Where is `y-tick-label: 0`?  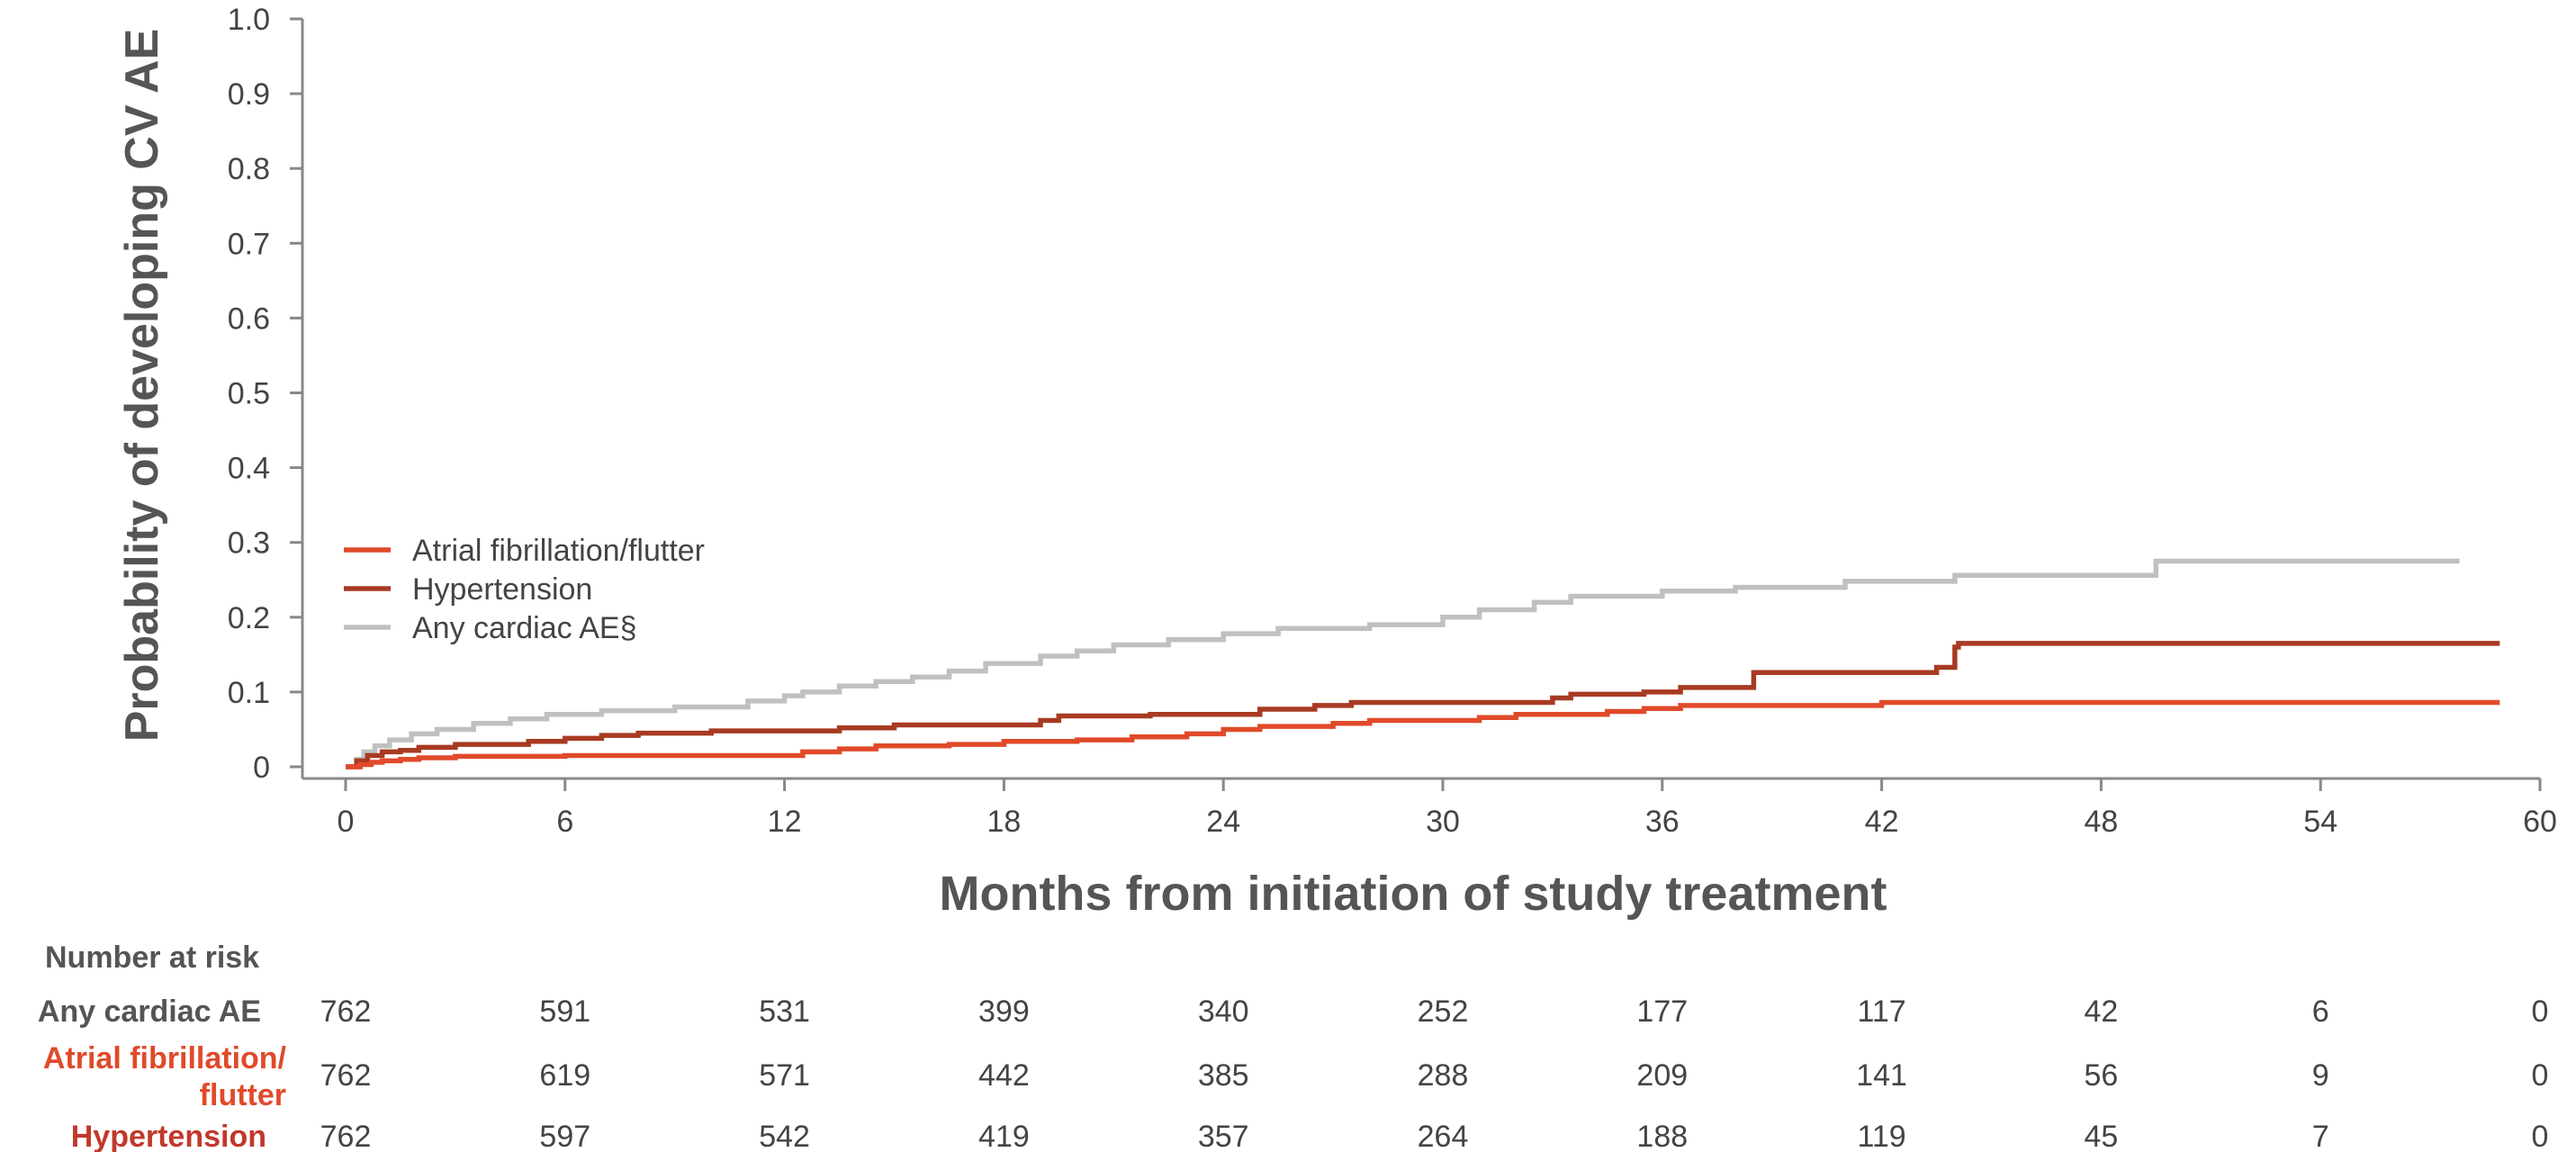 y-tick-label: 0 is located at coordinates (261, 768).